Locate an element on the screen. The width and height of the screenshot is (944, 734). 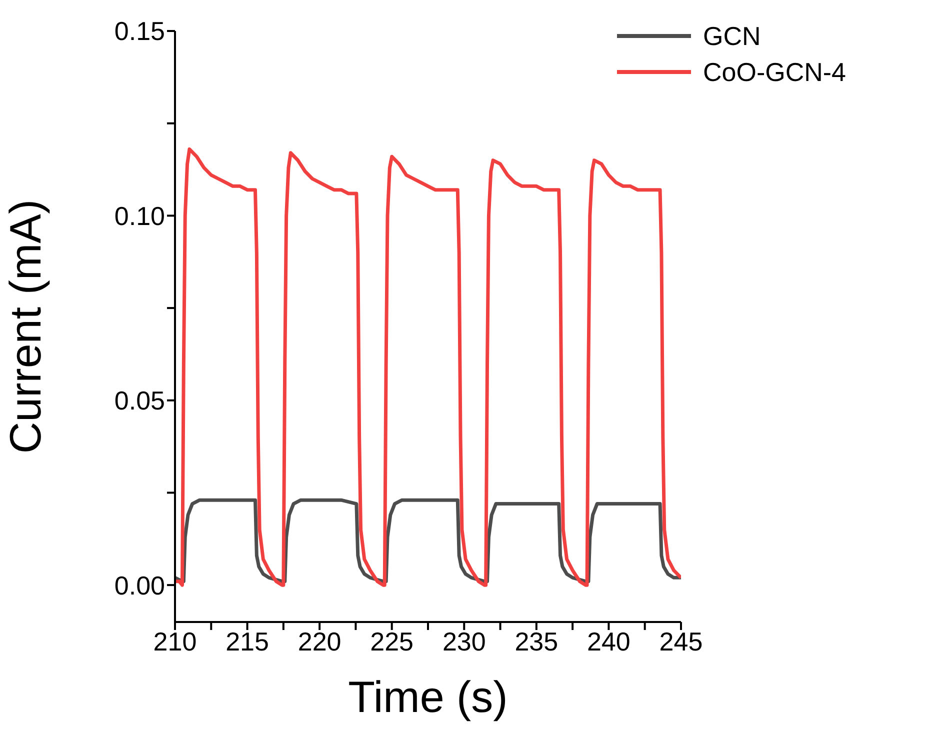
x-tick-label: 235 is located at coordinates (536, 641).